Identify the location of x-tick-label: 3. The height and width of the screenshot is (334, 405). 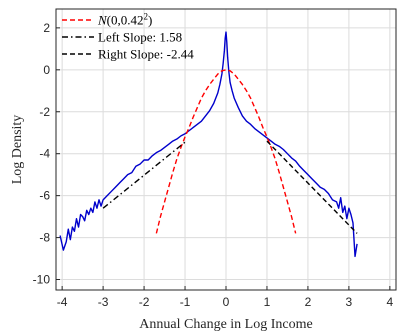
(349, 302).